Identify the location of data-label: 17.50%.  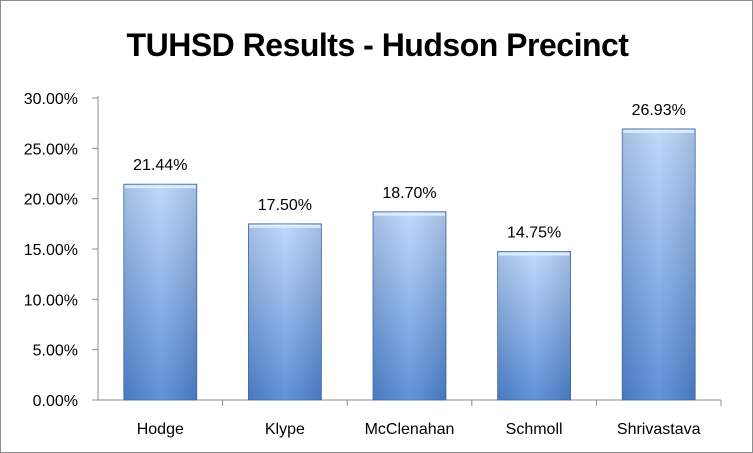
(285, 205).